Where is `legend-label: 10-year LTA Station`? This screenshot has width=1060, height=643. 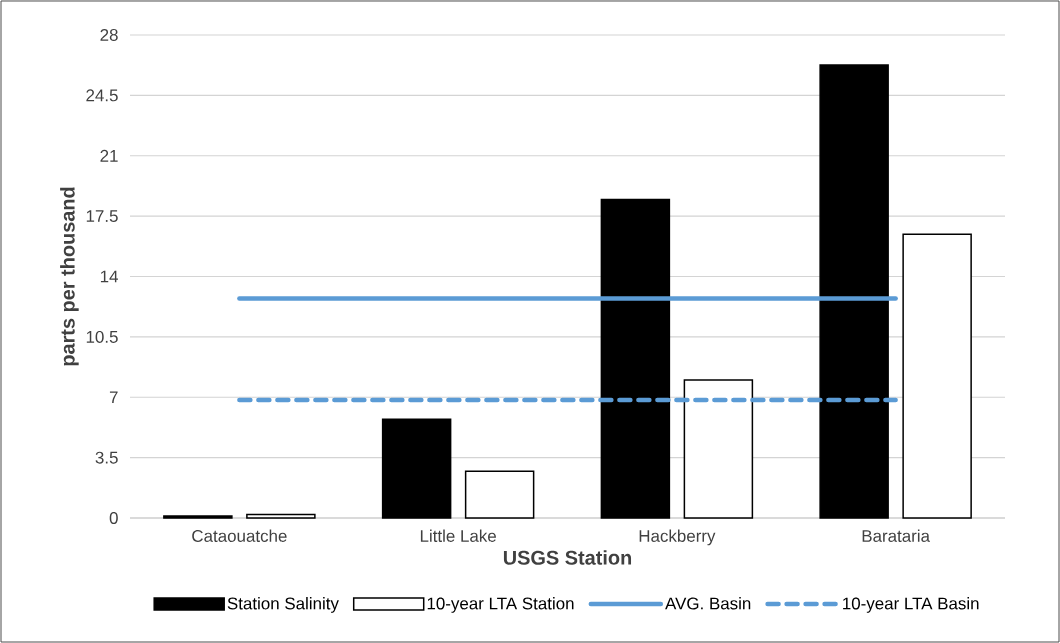
legend-label: 10-year LTA Station is located at coordinates (500, 605).